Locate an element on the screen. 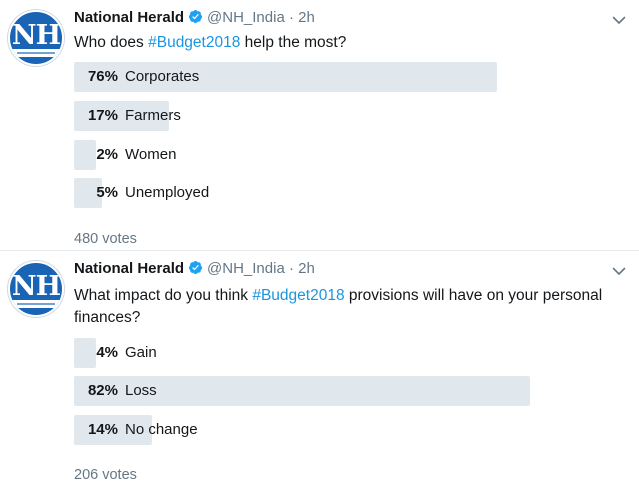 This screenshot has height=489, width=639. poll-option-label: Women is located at coordinates (151, 154).